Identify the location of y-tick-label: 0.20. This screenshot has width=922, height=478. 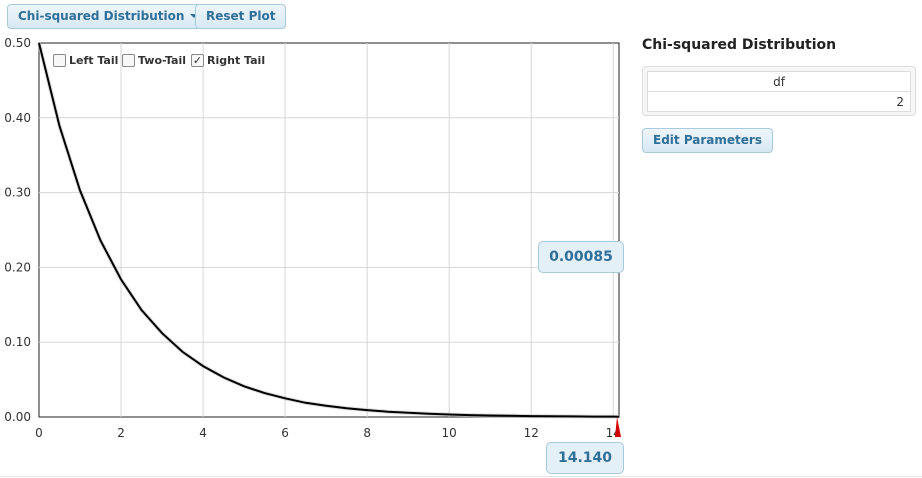
(17, 267).